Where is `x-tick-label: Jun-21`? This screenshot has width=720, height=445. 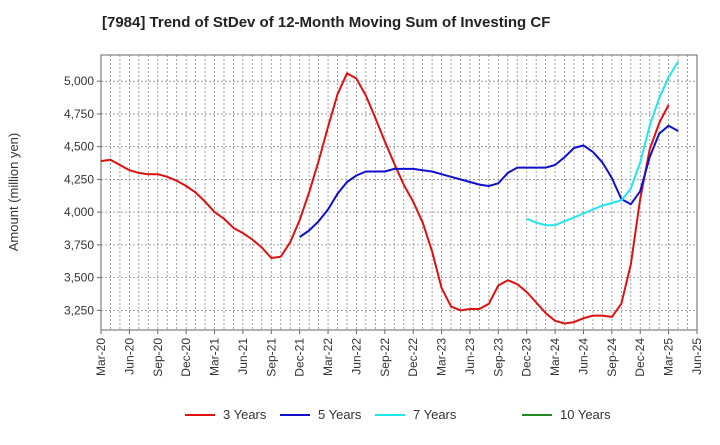 x-tick-label: Jun-21 is located at coordinates (243, 356).